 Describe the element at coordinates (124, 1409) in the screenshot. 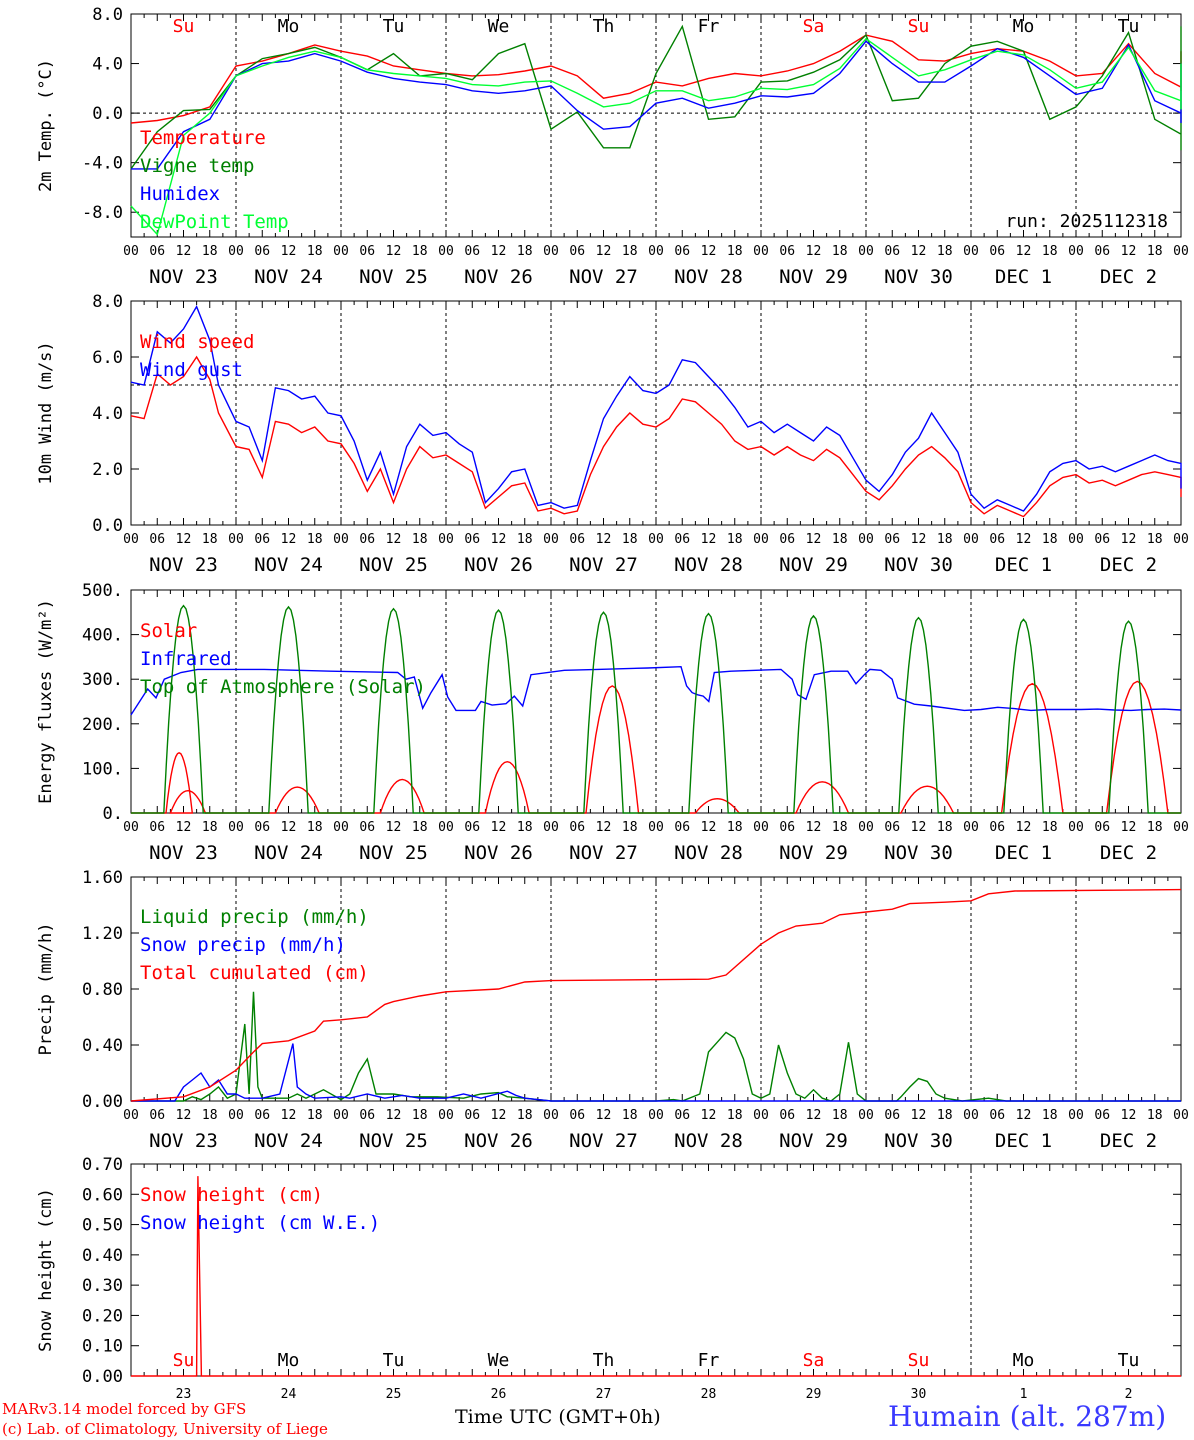

I see `footer-model-credit: MARv3.14 model forced by GFS` at that location.